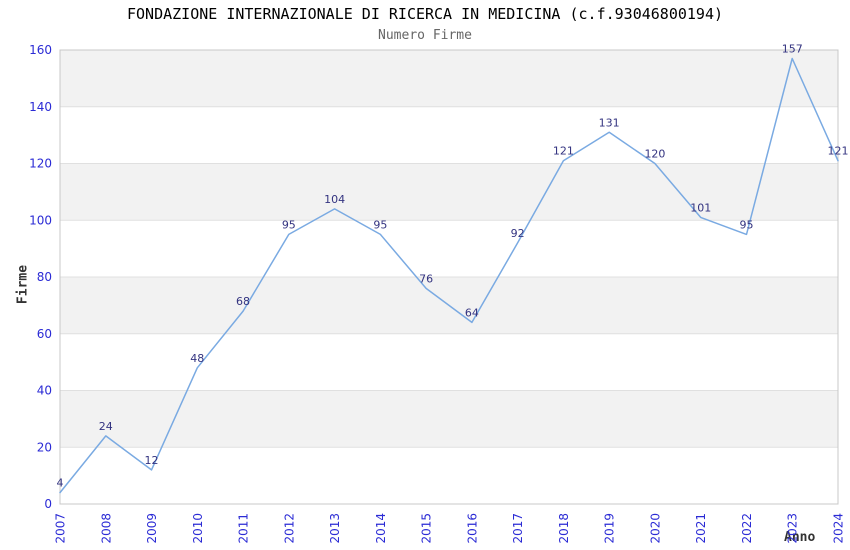 Image resolution: width=850 pixels, height=550 pixels. I want to click on data-point-label: 101, so click(700, 207).